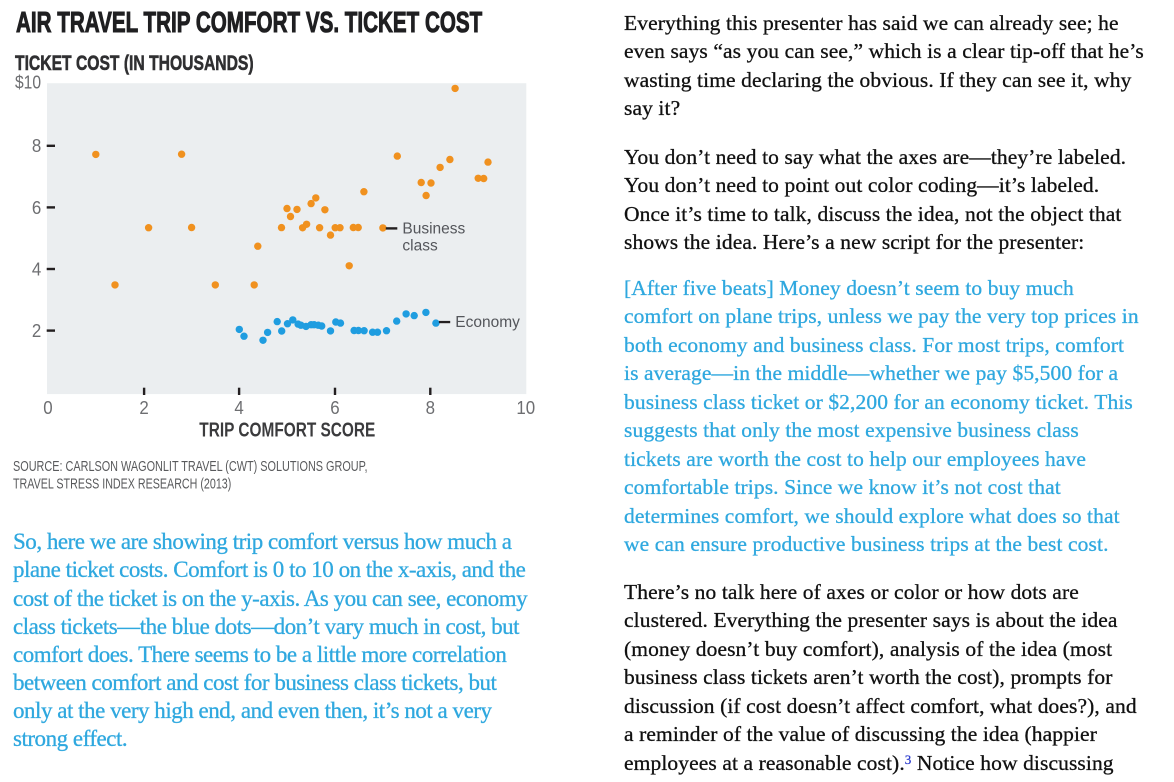  What do you see at coordinates (287, 431) in the screenshot?
I see `svg-text: TRIP COMFORT SCORE` at bounding box center [287, 431].